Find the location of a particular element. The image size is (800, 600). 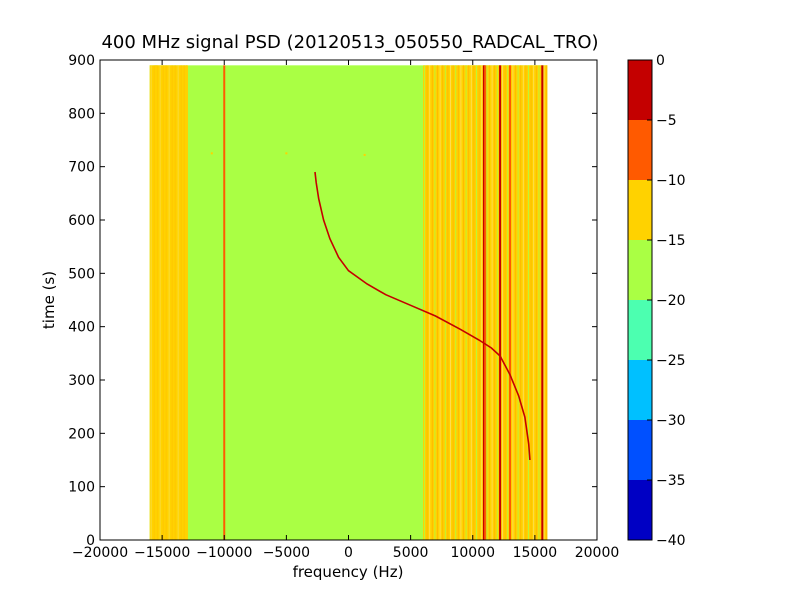

x-tick-label: 5000 is located at coordinates (411, 553).